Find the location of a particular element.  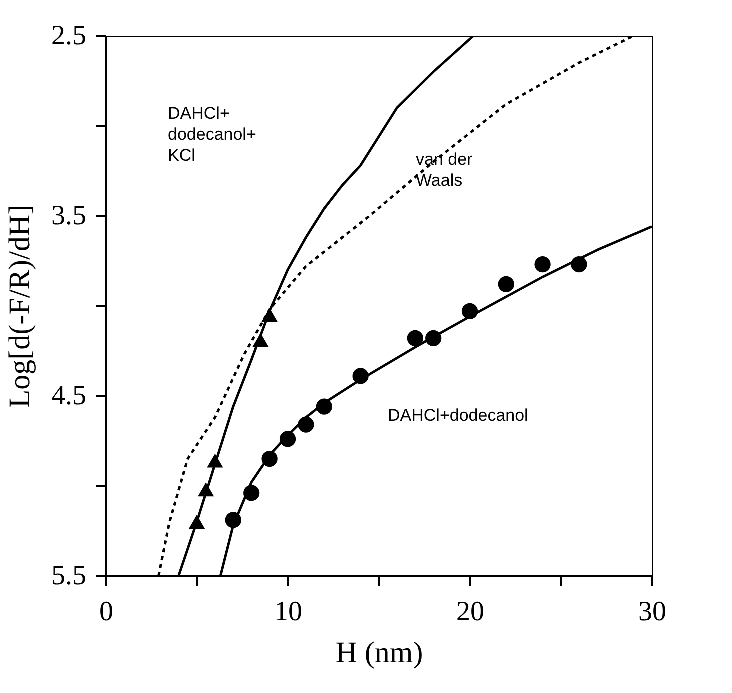

x-tick-label: 10 is located at coordinates (288, 612).